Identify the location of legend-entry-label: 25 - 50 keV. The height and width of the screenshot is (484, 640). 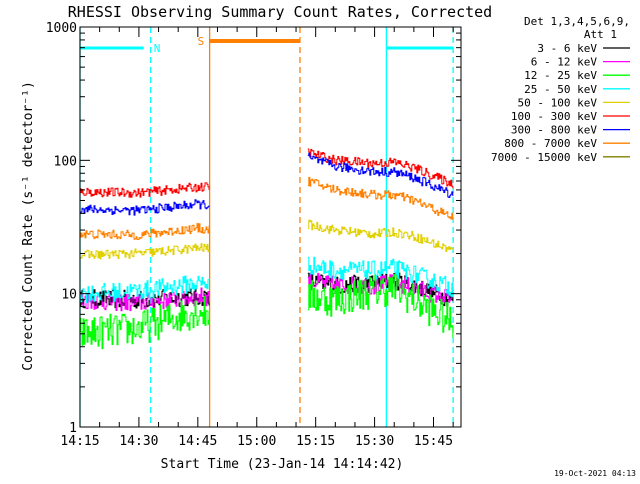
(560, 89).